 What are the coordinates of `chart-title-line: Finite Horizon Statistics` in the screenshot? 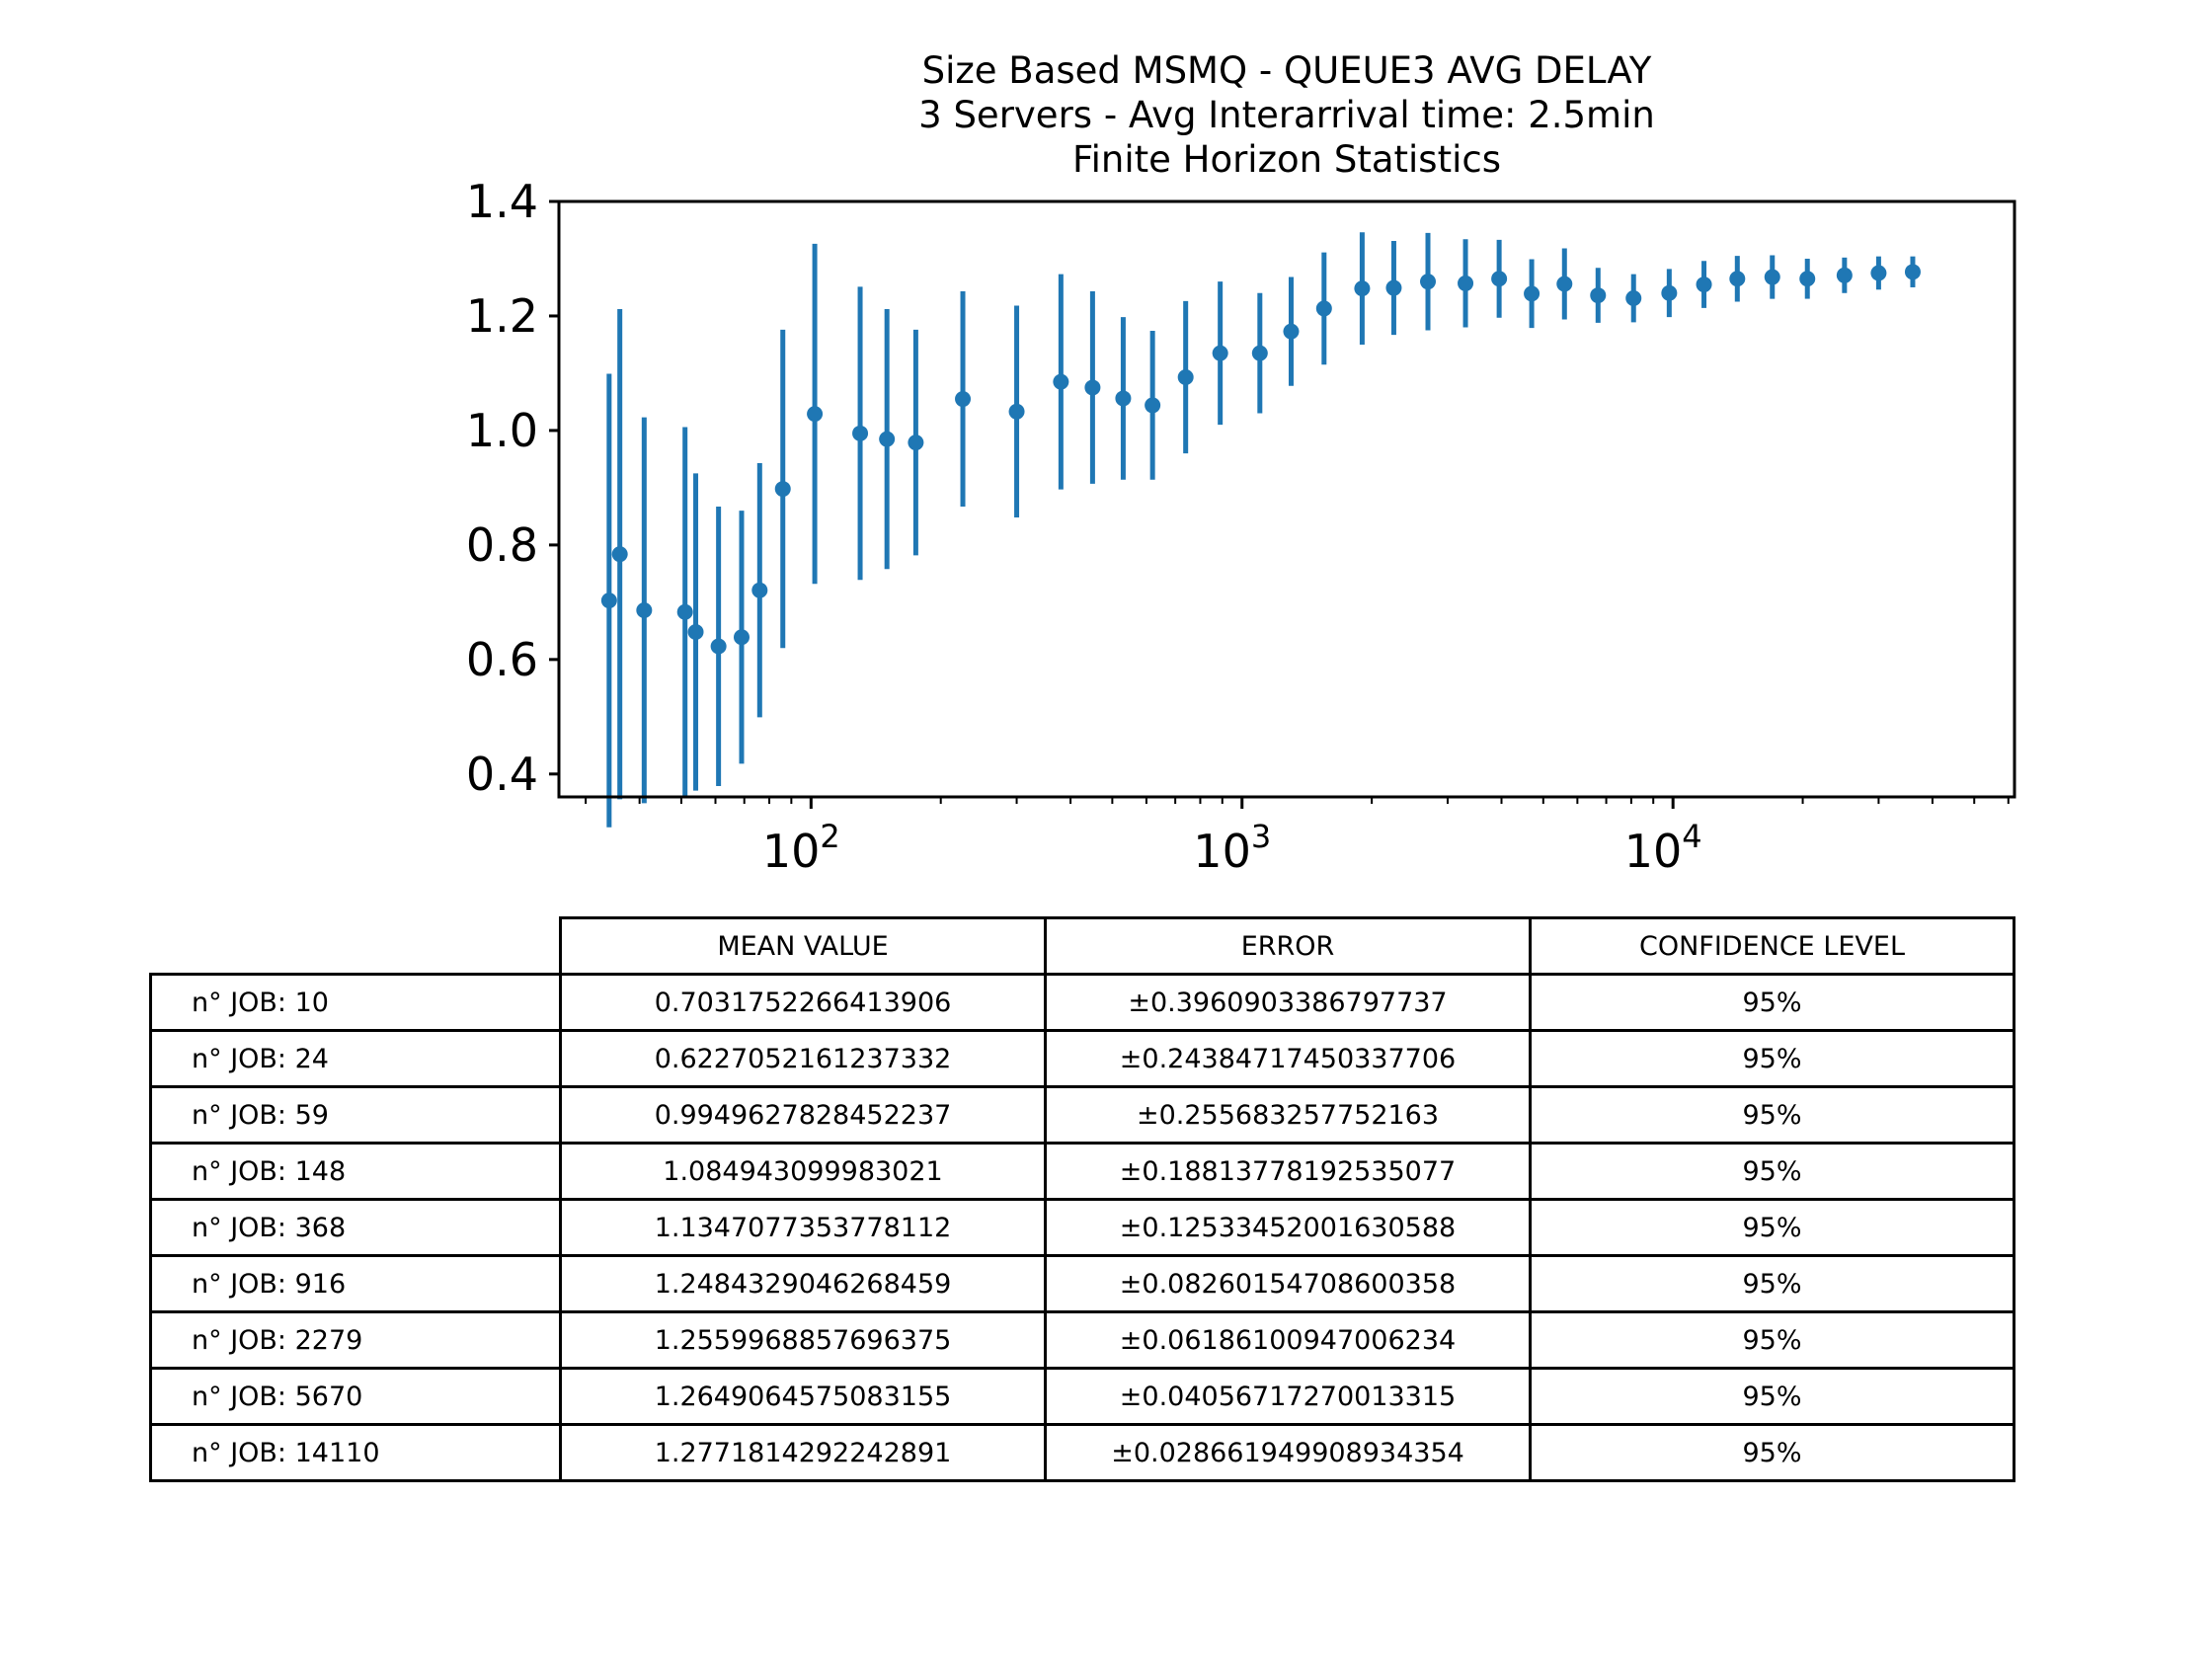 It's located at (1287, 160).